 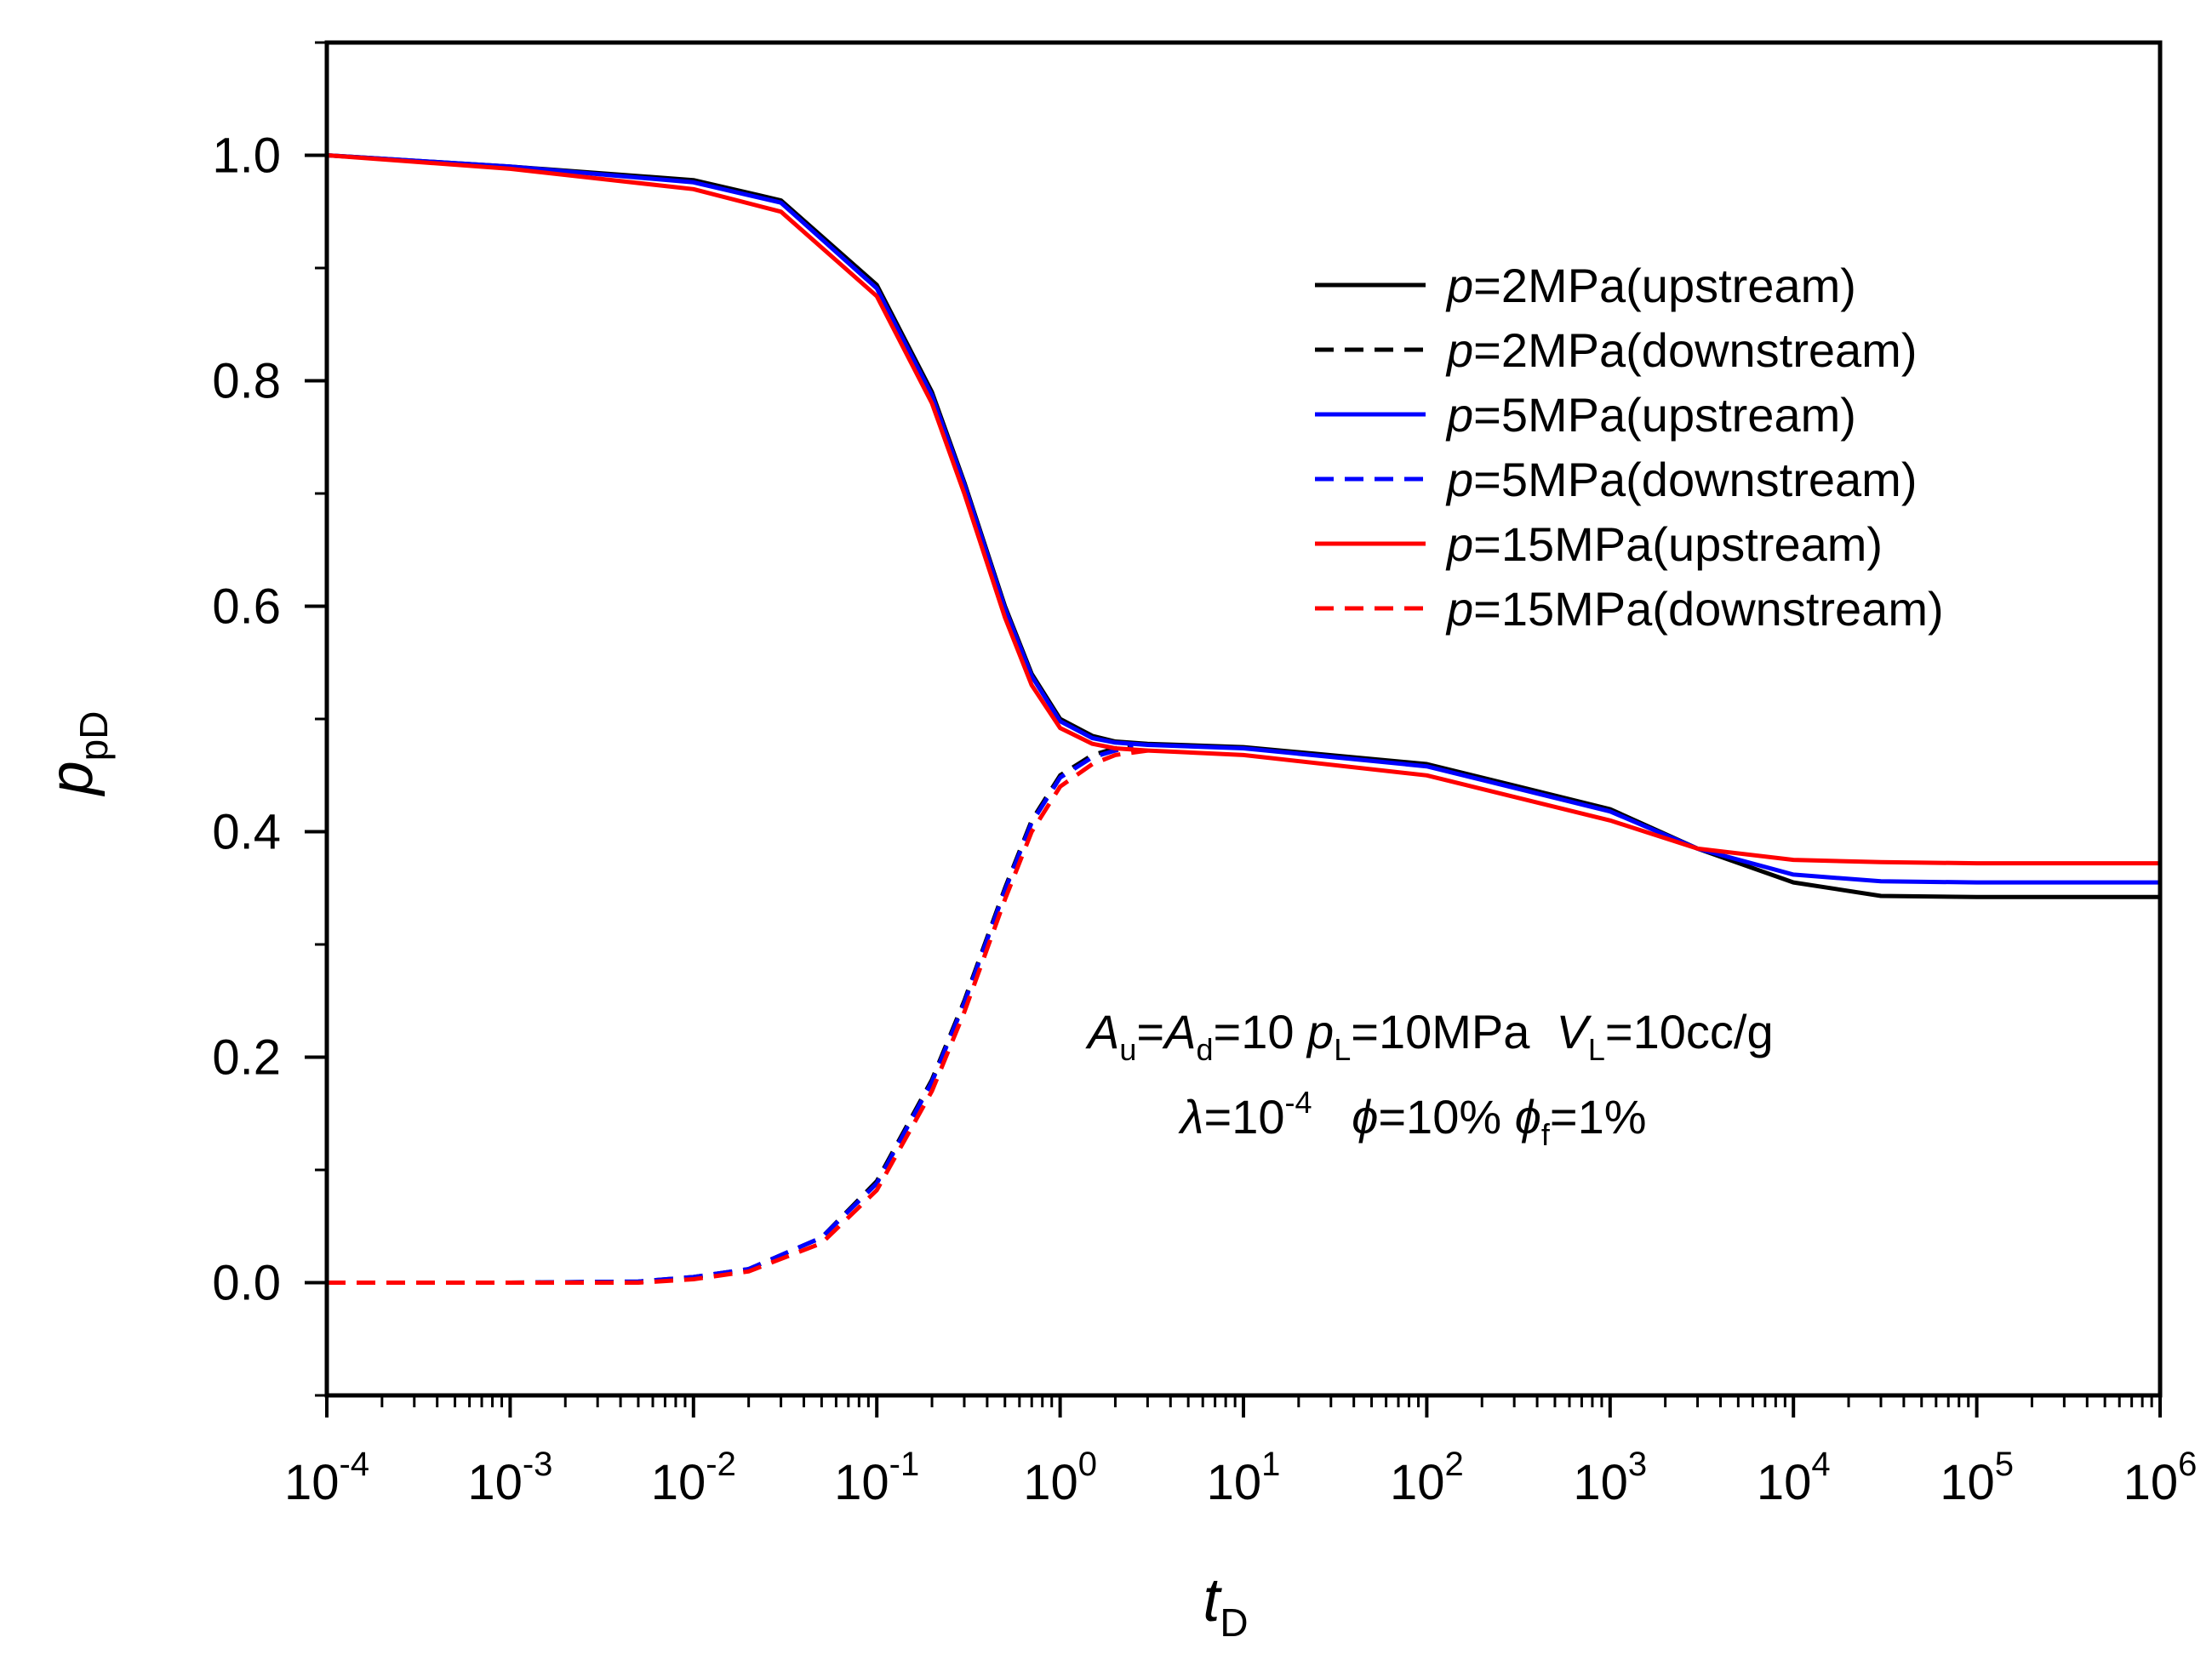 I want to click on annotation-line-2: λ=10-4 ϕ=10% ϕf=1%, so click(x=1400, y=1118).